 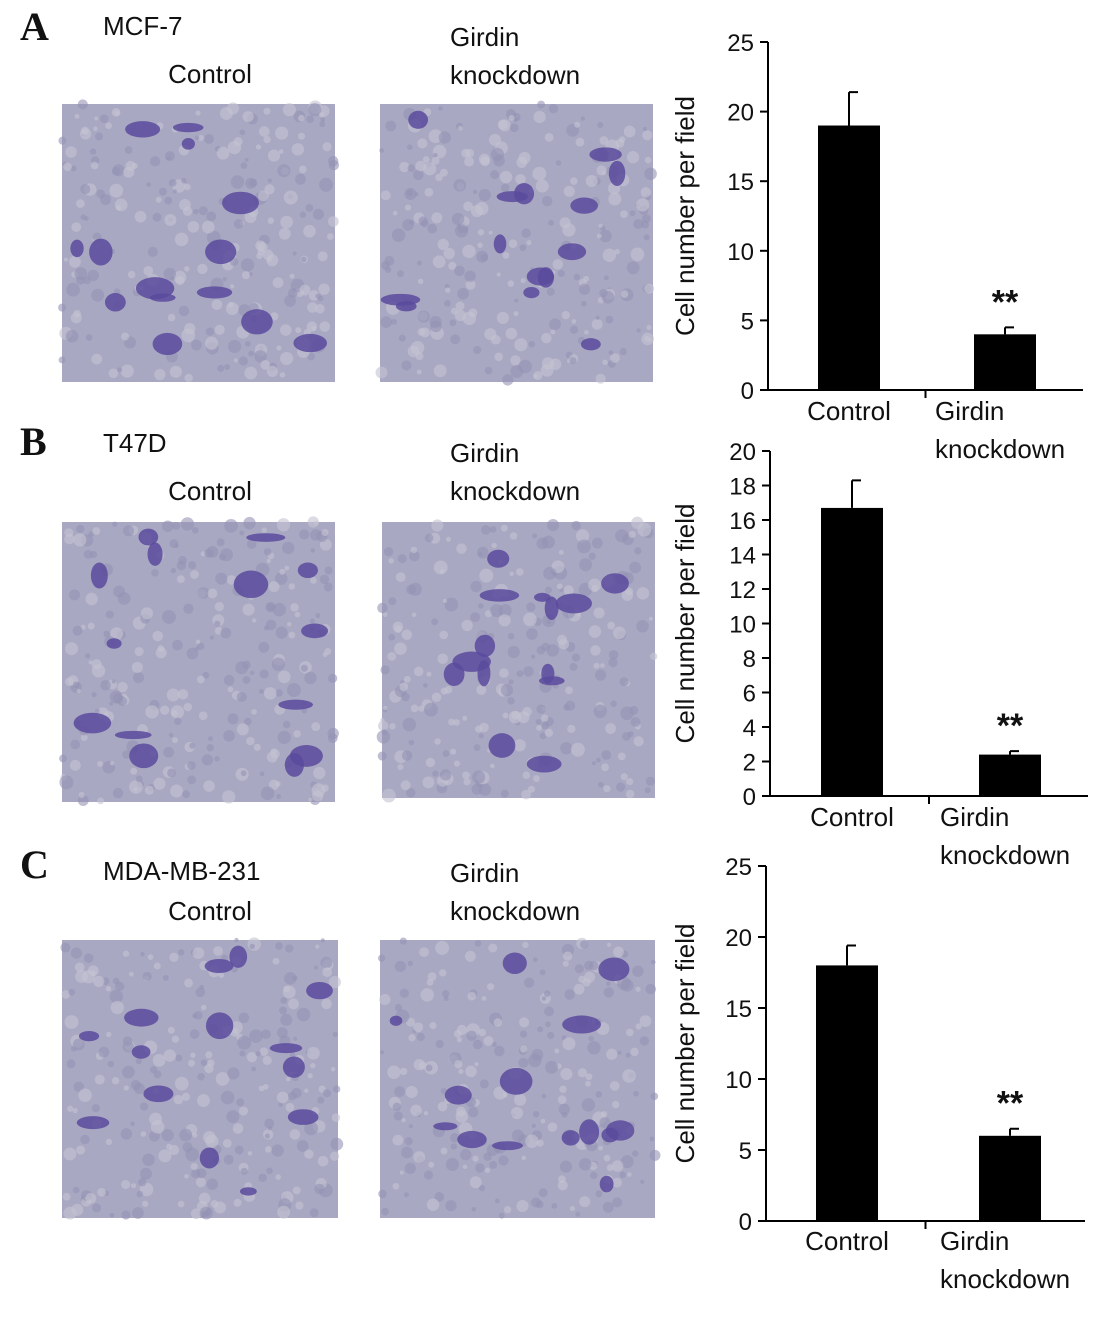 What do you see at coordinates (1005, 836) in the screenshot?
I see `x-tick-label: Girdin knockdown` at bounding box center [1005, 836].